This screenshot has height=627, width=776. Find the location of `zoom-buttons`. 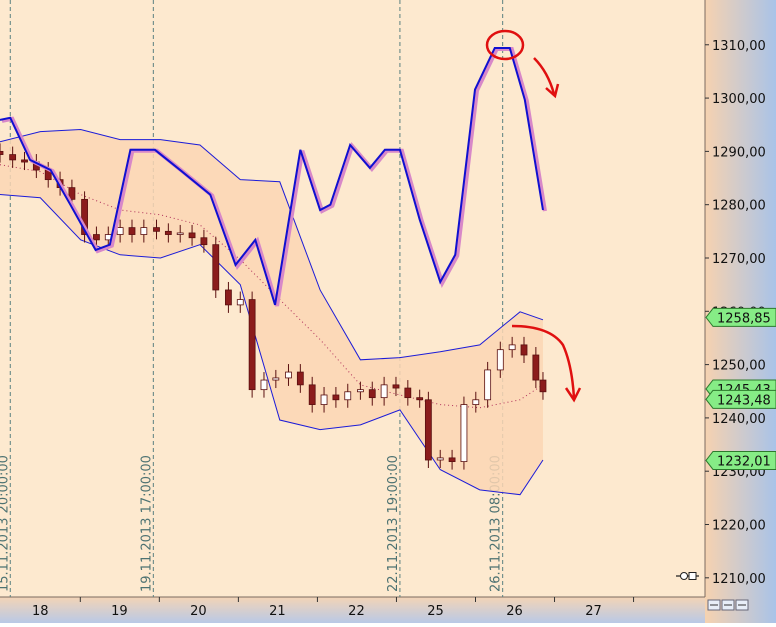

zoom-buttons is located at coordinates (728, 605).